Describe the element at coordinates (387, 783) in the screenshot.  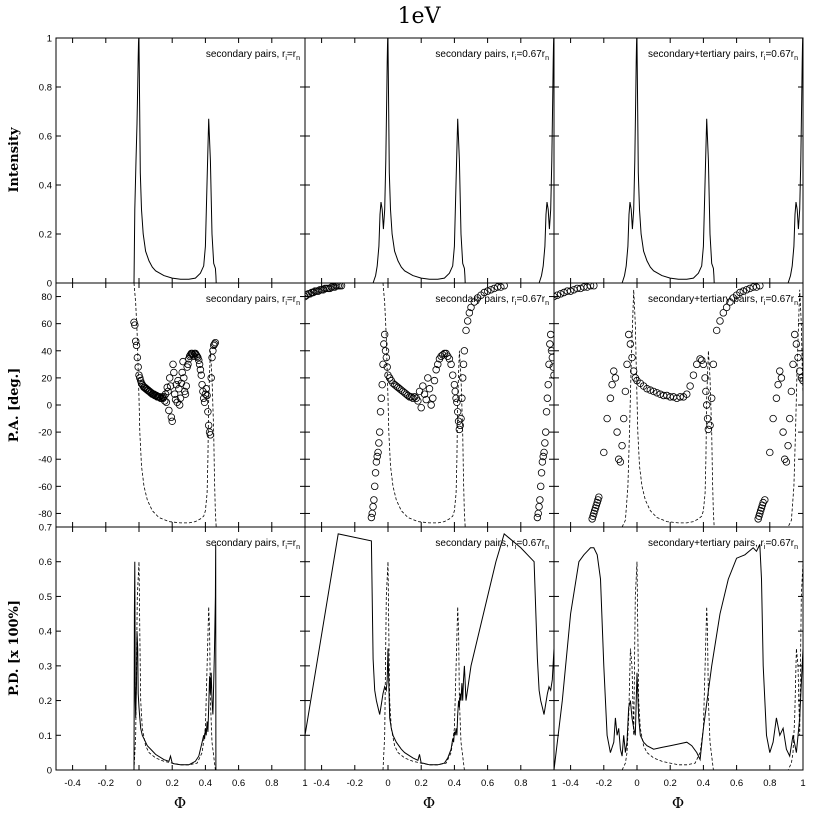
I see `x-tick-label: 0` at that location.